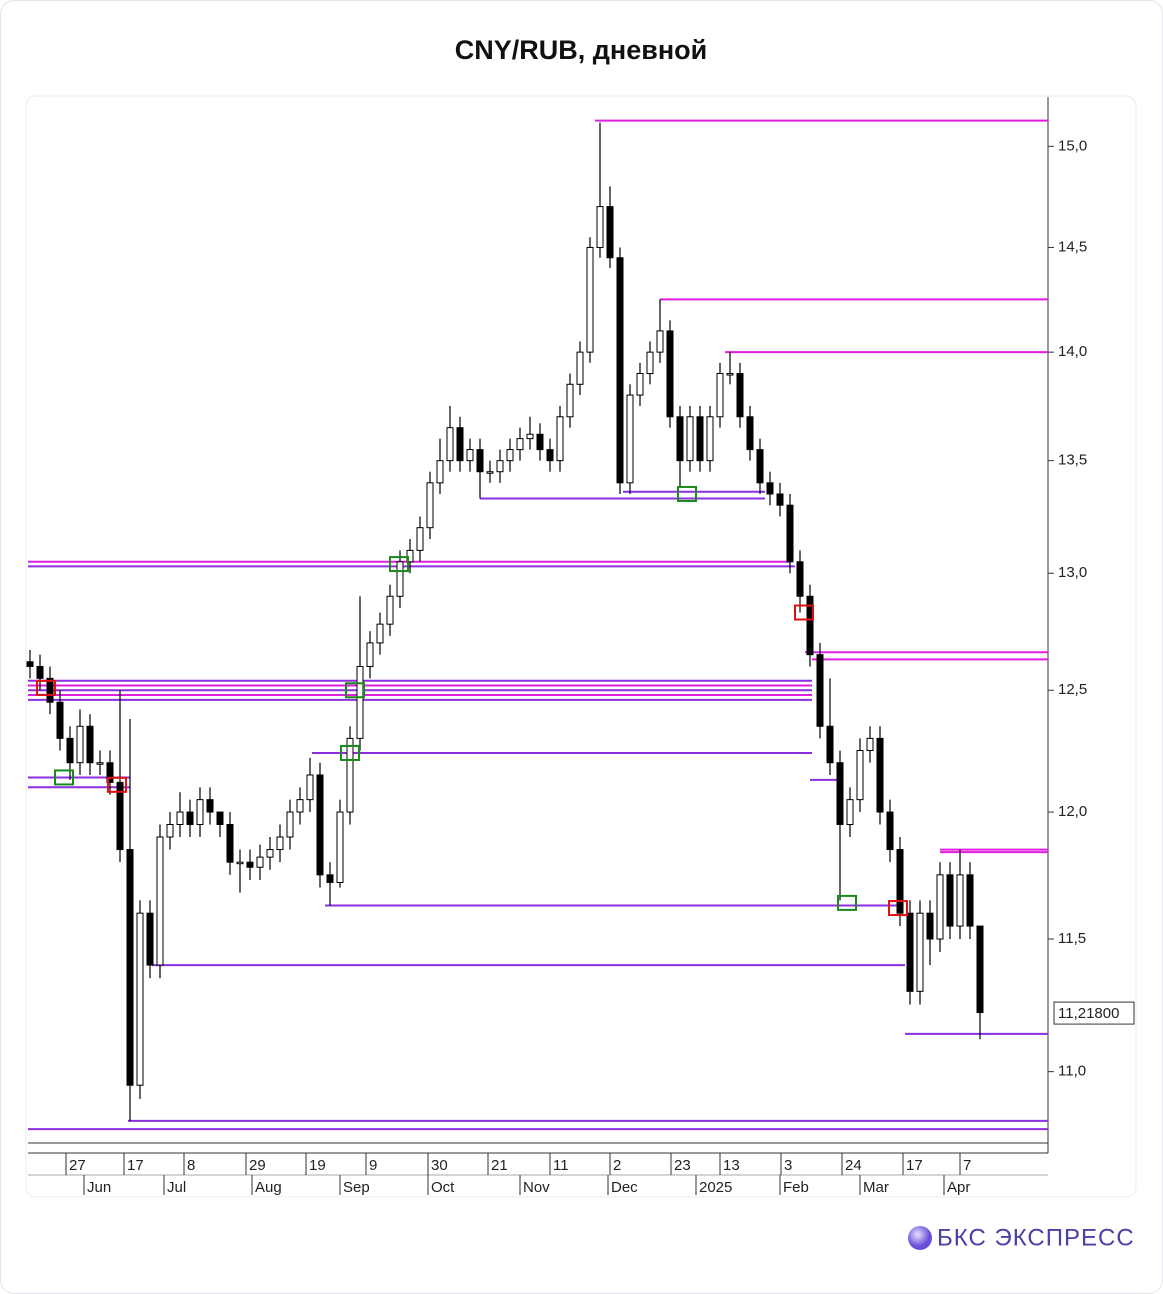  What do you see at coordinates (1072, 351) in the screenshot?
I see `y-tick-label: 14,0` at bounding box center [1072, 351].